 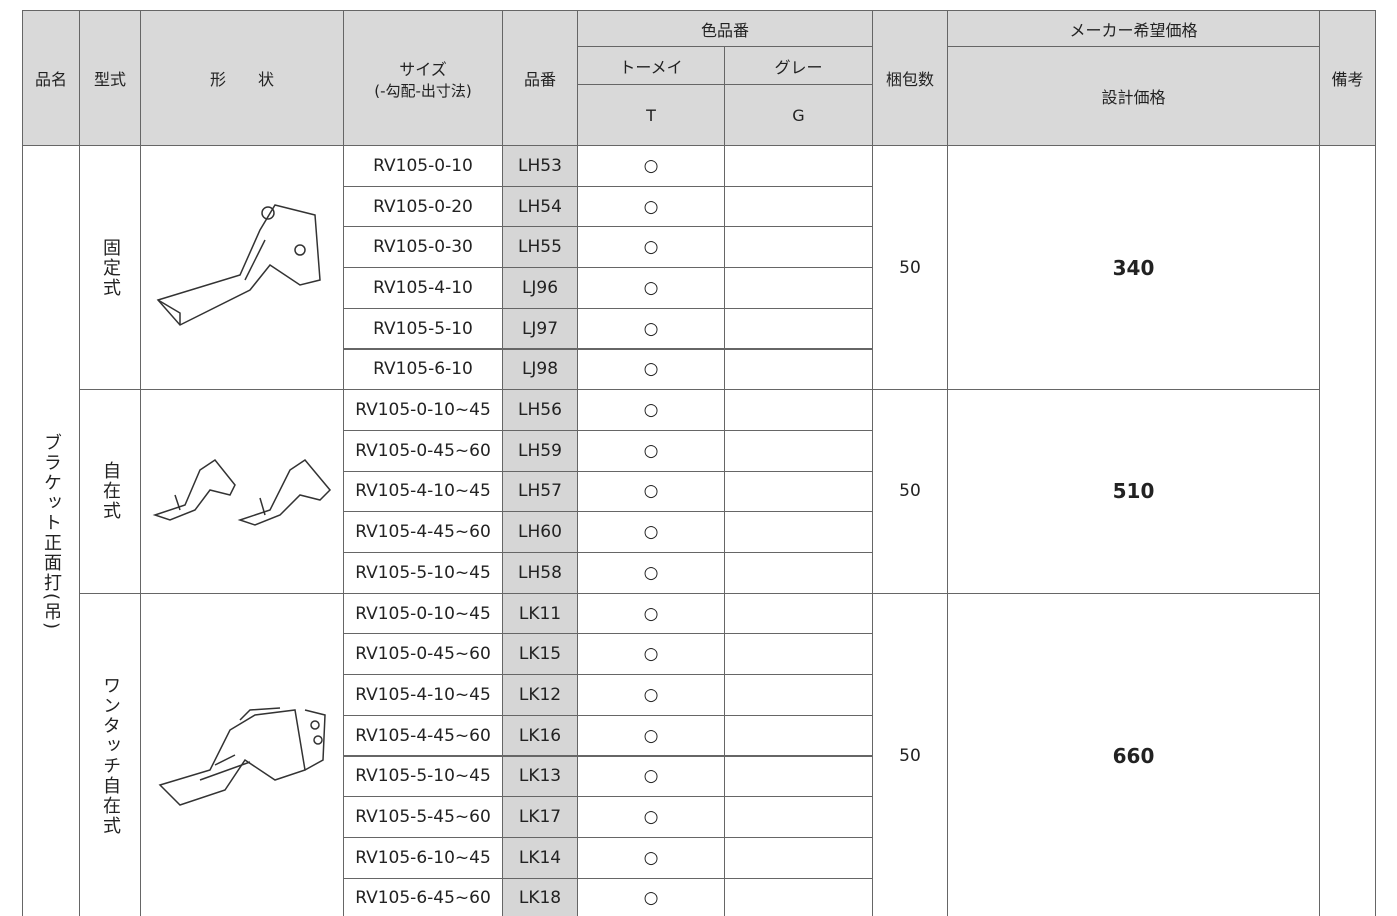 I want to click on size: RV105-0-10~45, so click(x=423, y=613).